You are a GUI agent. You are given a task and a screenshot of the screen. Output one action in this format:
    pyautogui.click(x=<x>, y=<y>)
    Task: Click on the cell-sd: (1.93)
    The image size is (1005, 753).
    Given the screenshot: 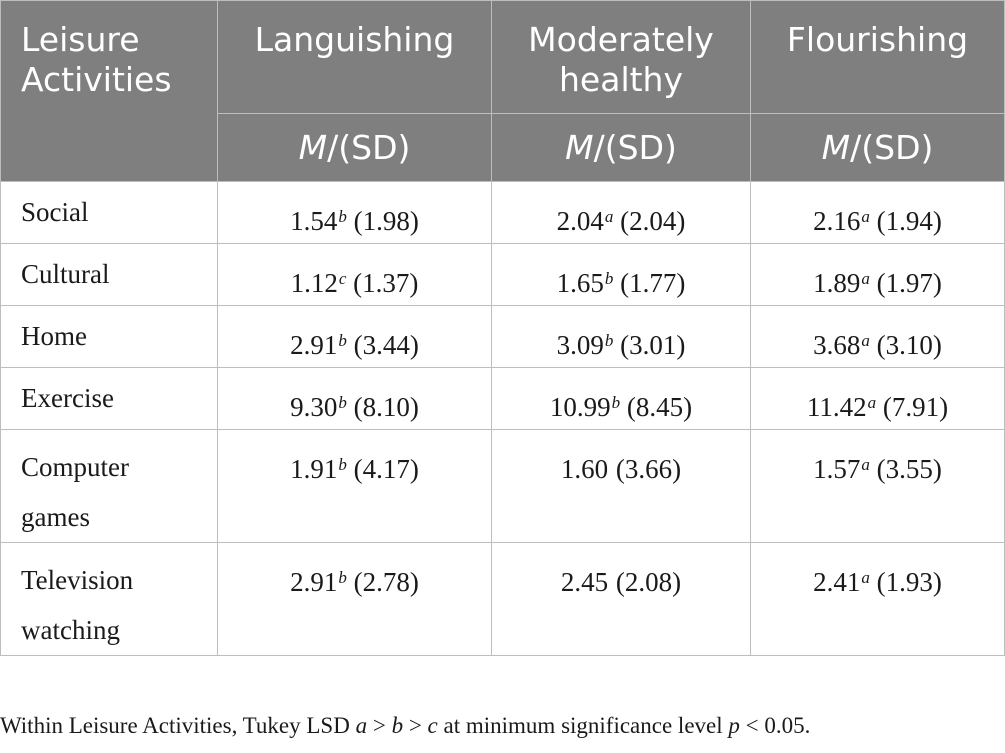 What is the action you would take?
    pyautogui.click(x=905, y=582)
    